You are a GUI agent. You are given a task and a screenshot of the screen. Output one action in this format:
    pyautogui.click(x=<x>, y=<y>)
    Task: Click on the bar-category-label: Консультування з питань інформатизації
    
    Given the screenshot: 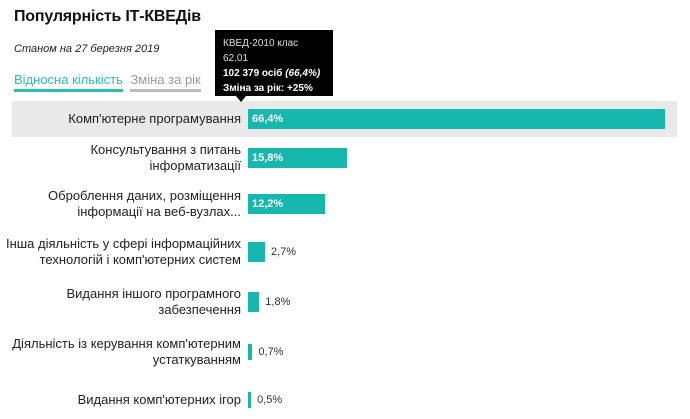 What is the action you would take?
    pyautogui.click(x=121, y=158)
    